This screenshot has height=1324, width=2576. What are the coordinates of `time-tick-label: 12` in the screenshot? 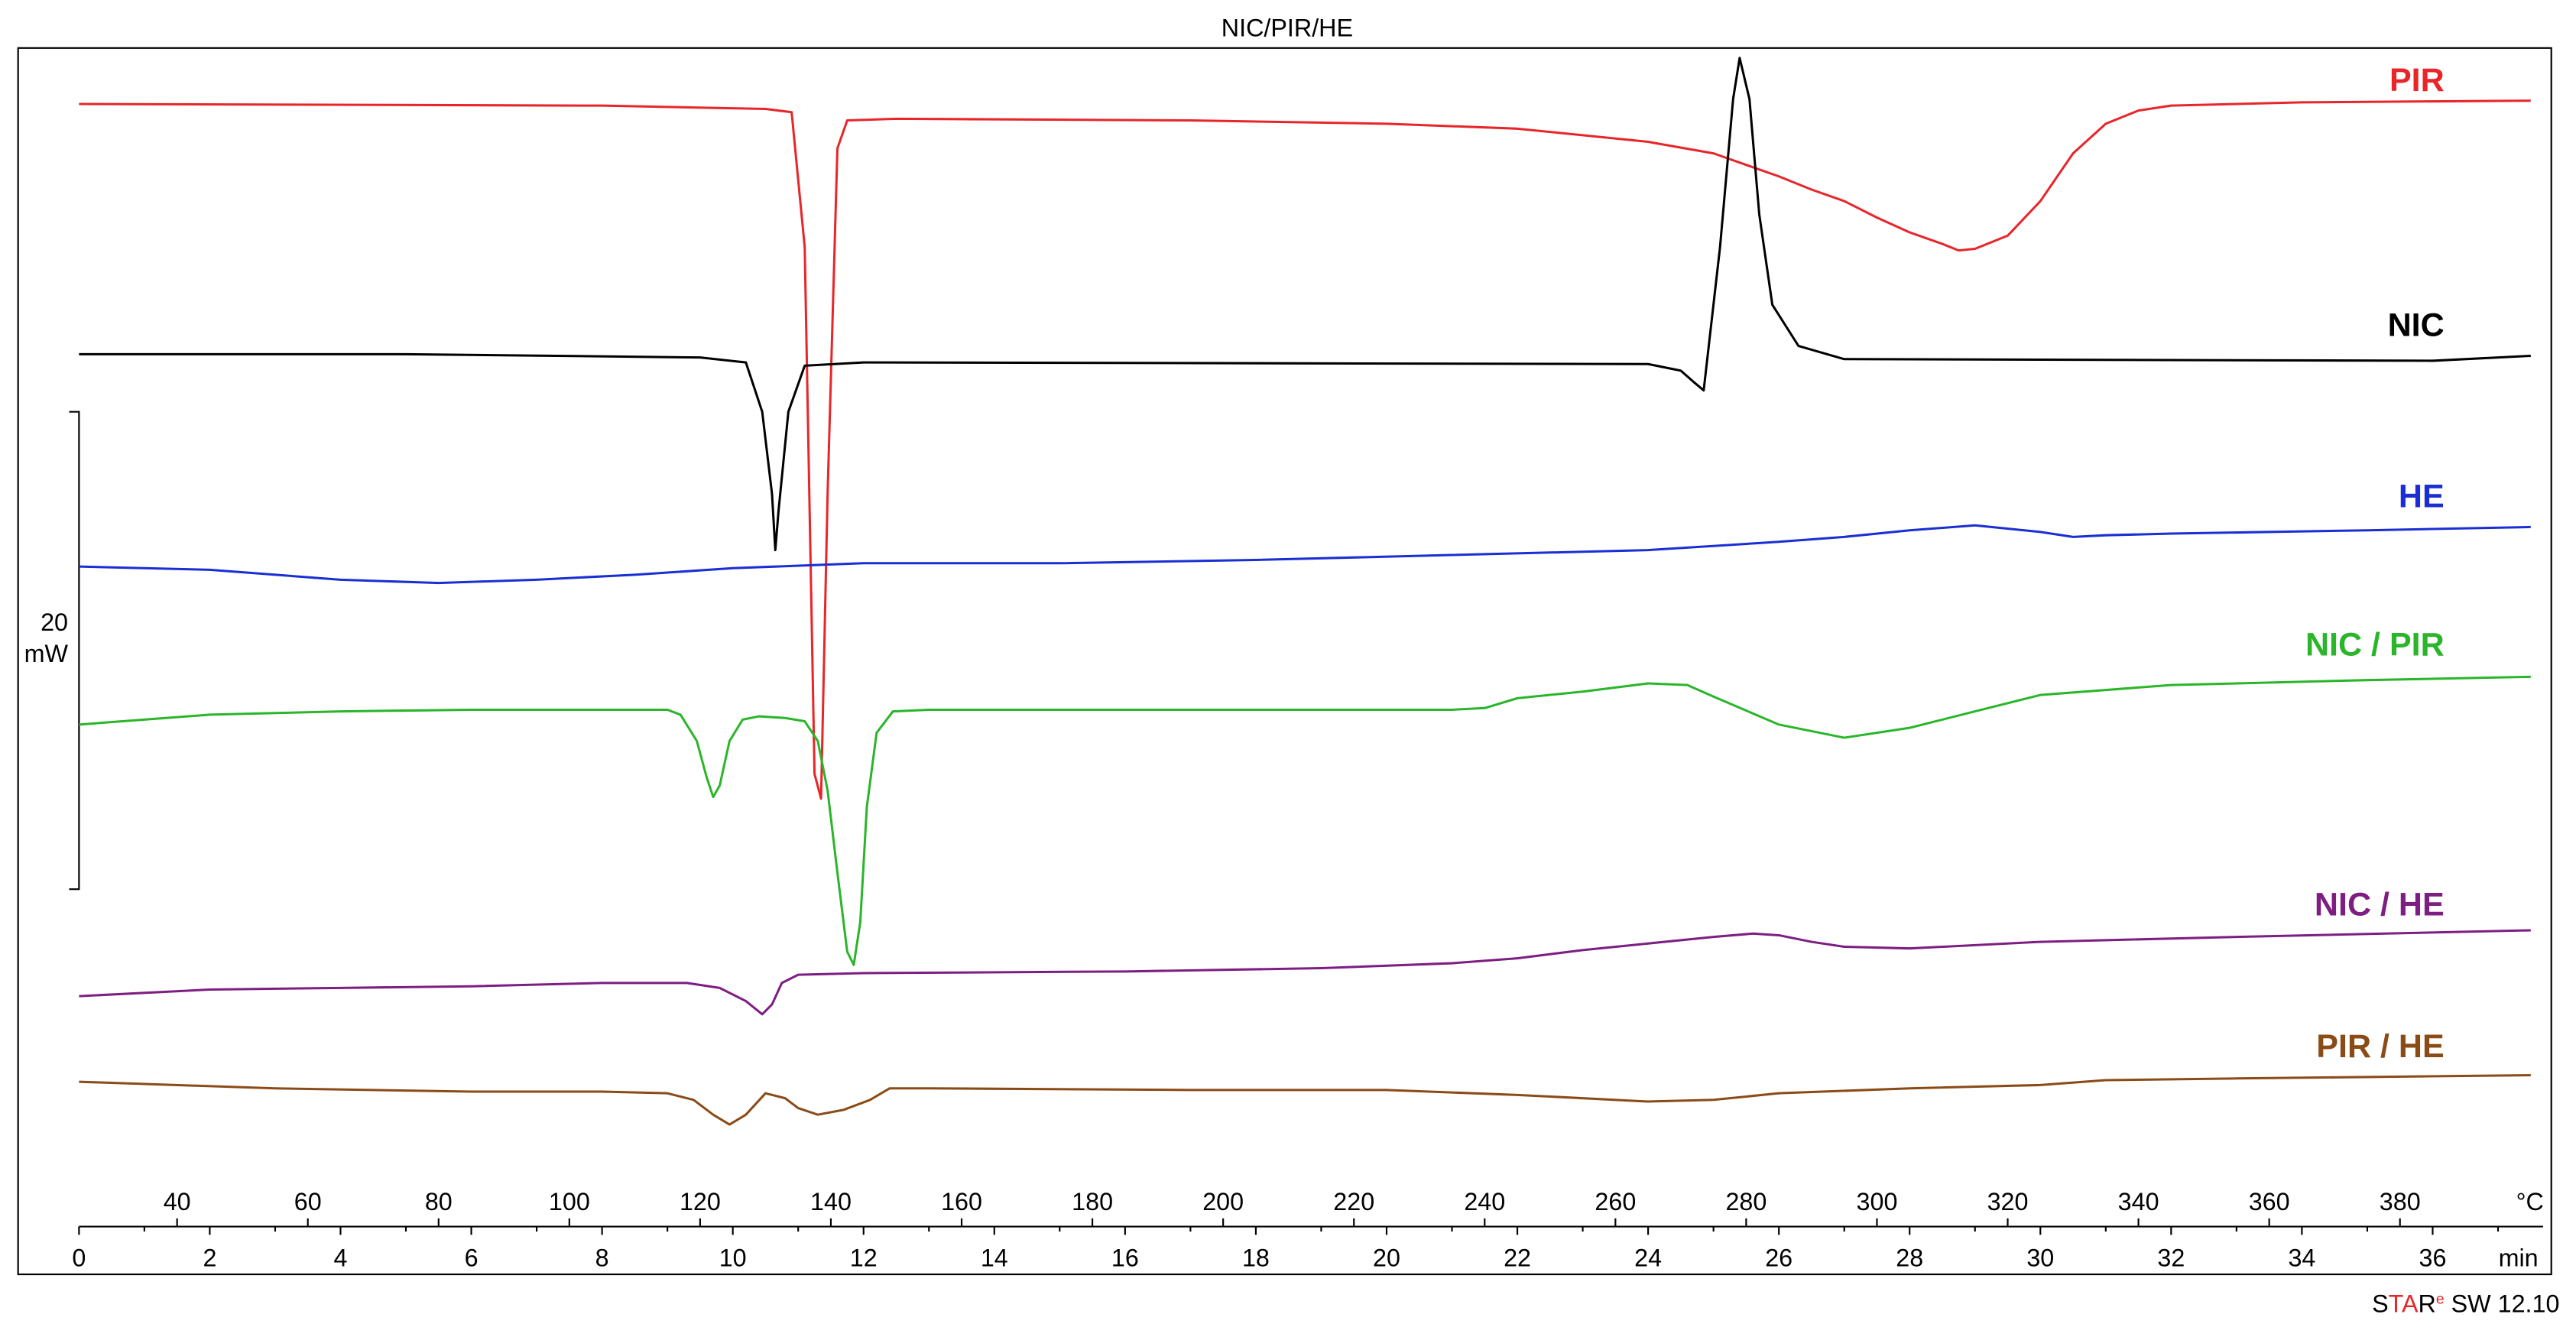 It's located at (864, 1257).